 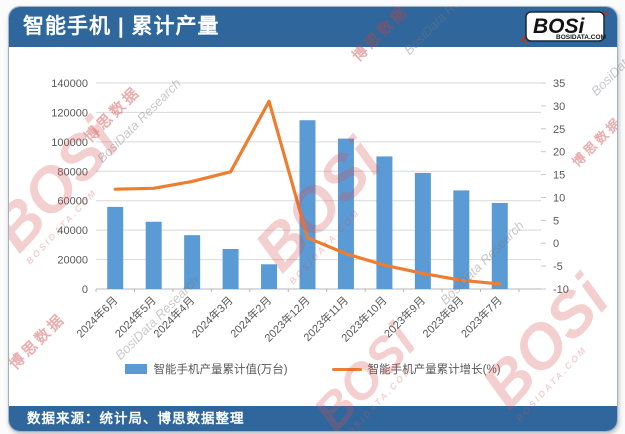 What do you see at coordinates (559, 107) in the screenshot?
I see `y-axis-label-right: 30` at bounding box center [559, 107].